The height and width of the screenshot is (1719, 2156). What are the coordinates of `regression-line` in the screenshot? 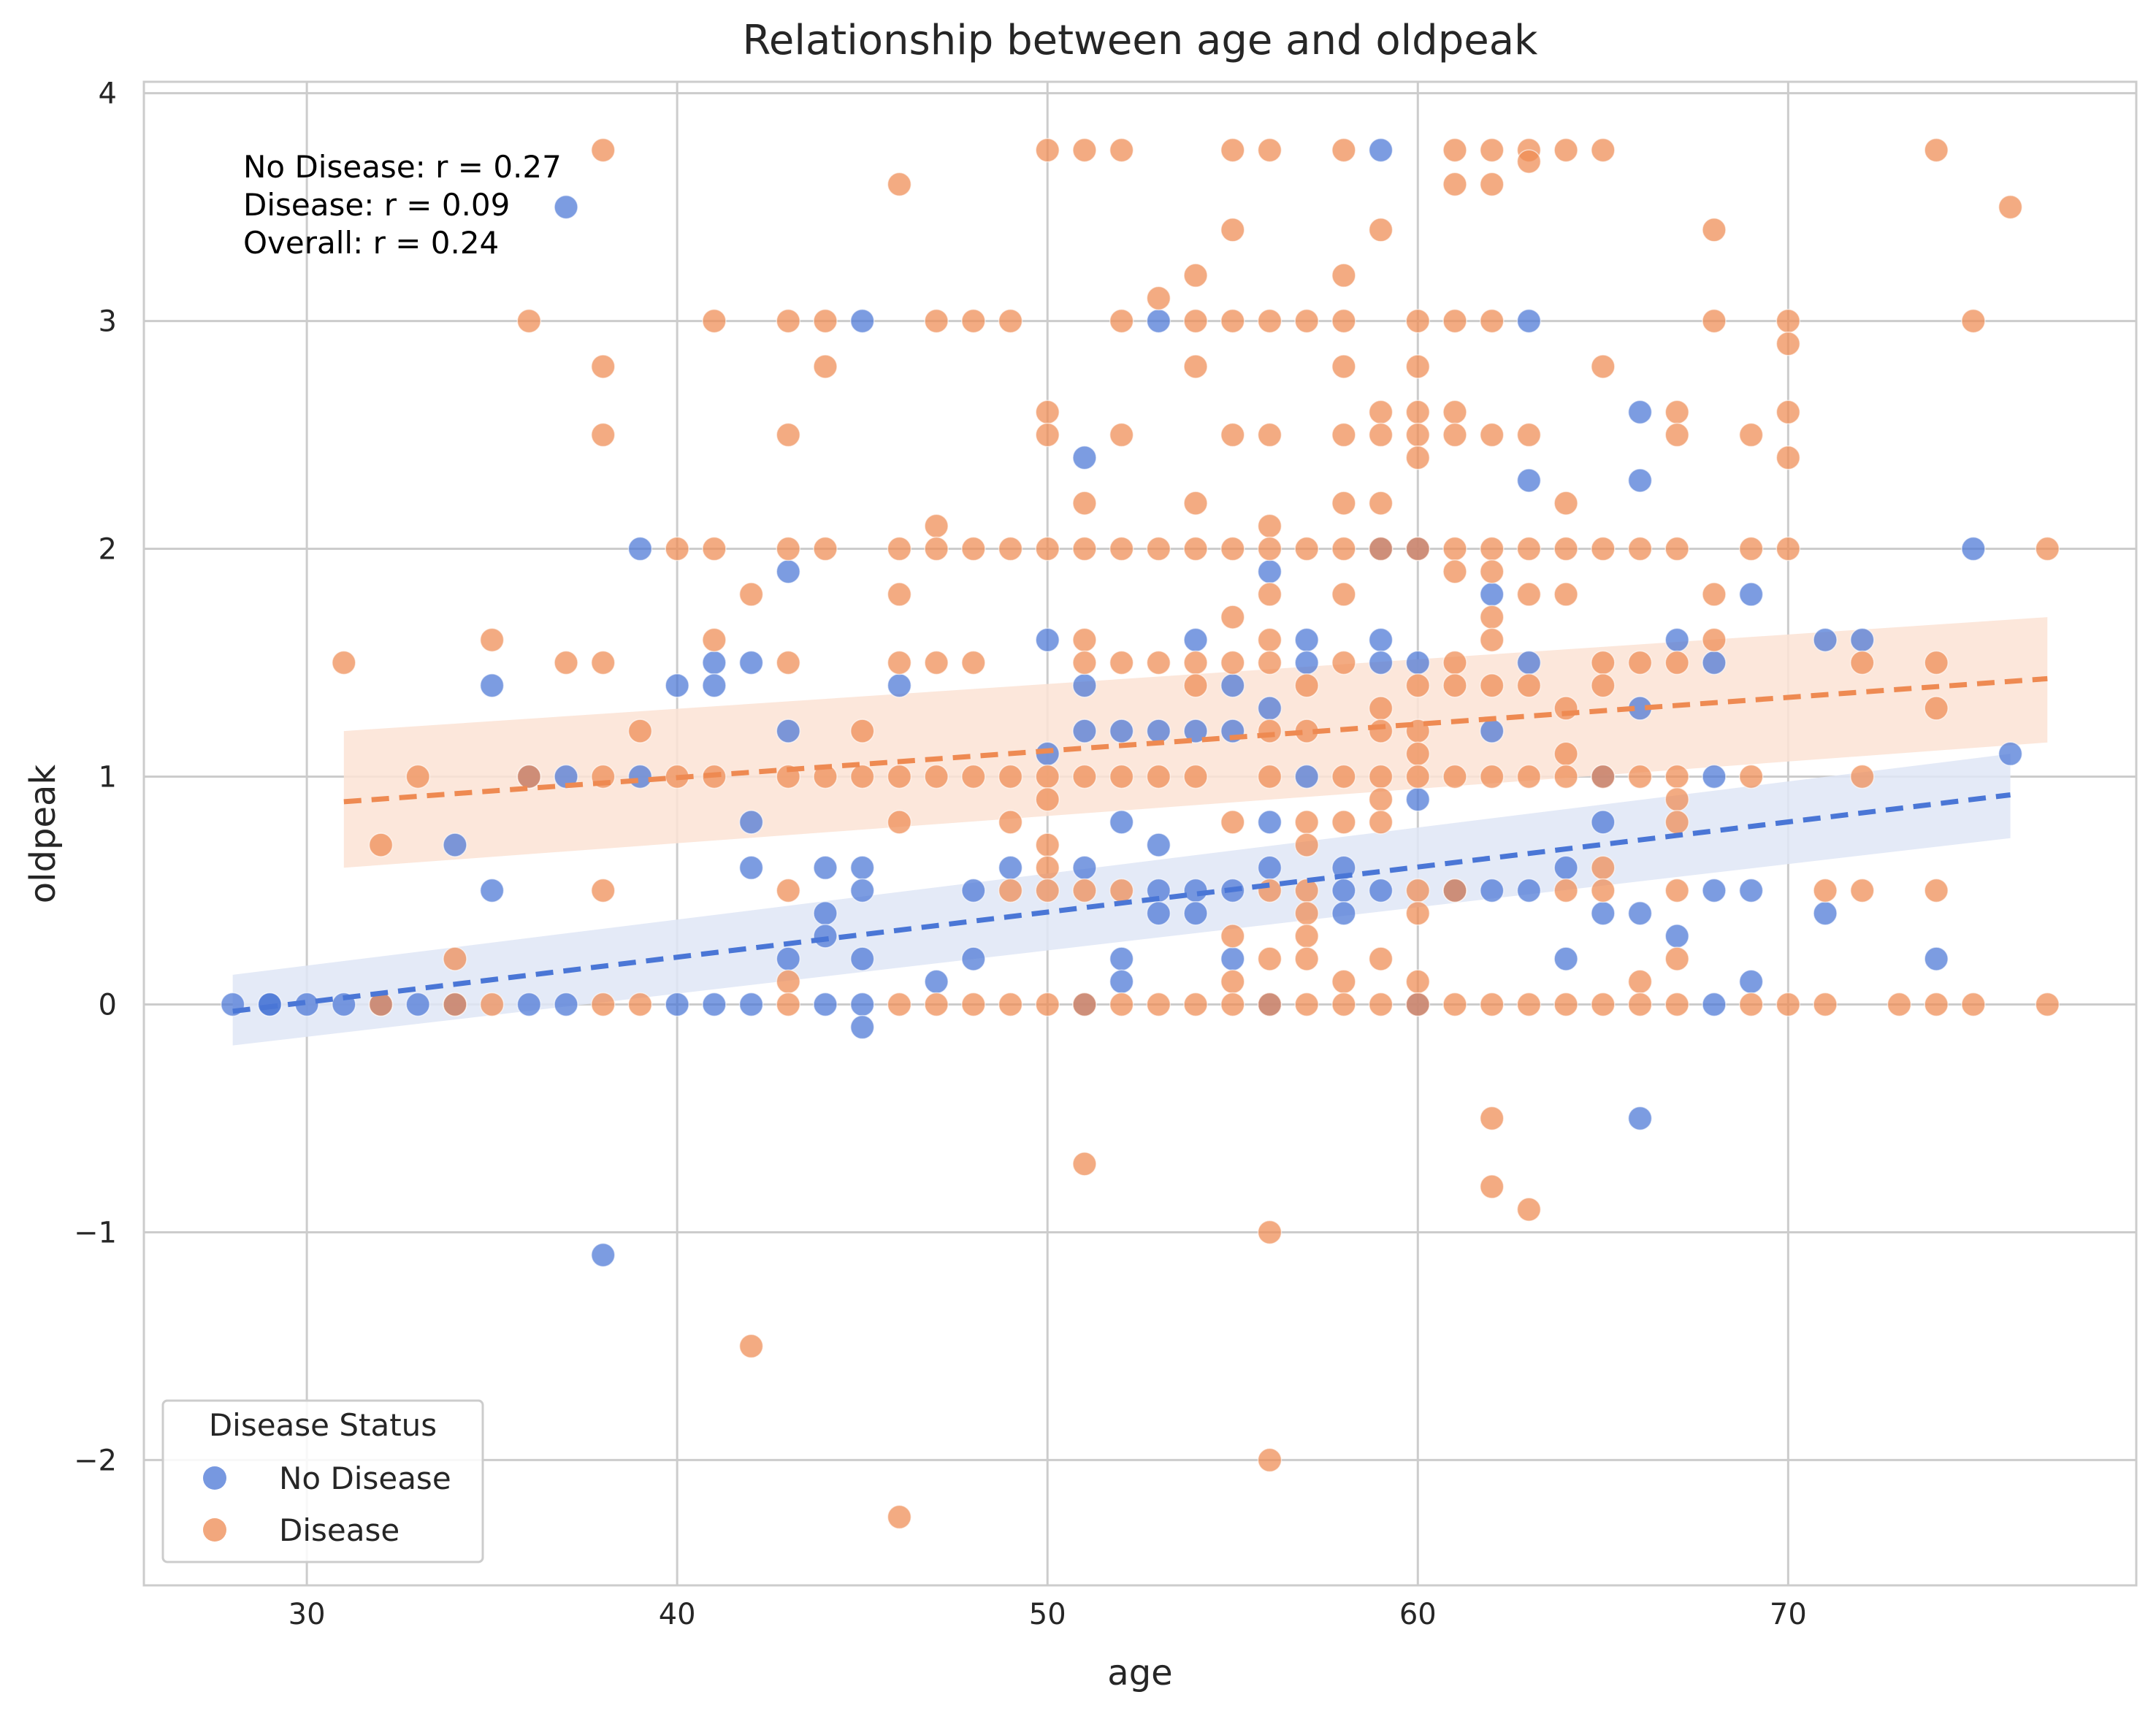 It's located at (1121, 903).